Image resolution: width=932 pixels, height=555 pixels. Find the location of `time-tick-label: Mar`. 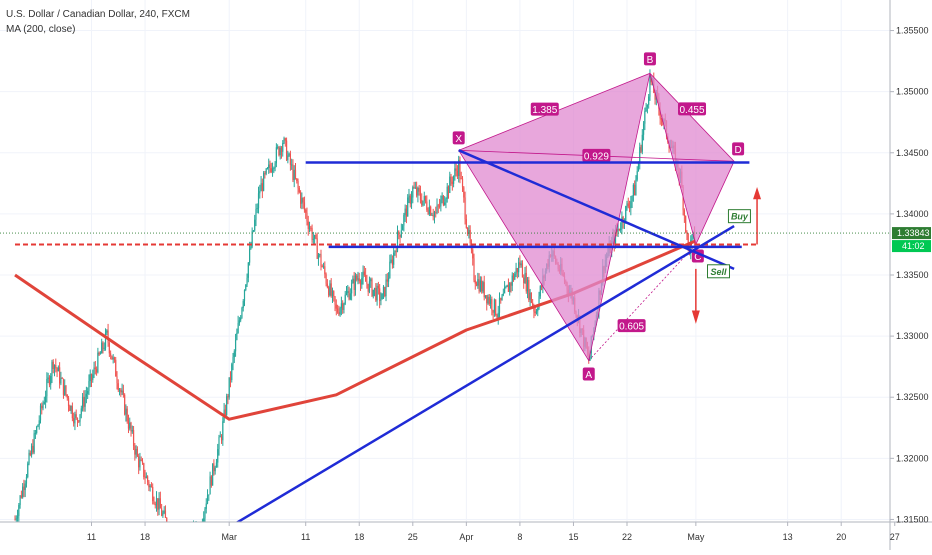

time-tick-label: Mar is located at coordinates (229, 537).